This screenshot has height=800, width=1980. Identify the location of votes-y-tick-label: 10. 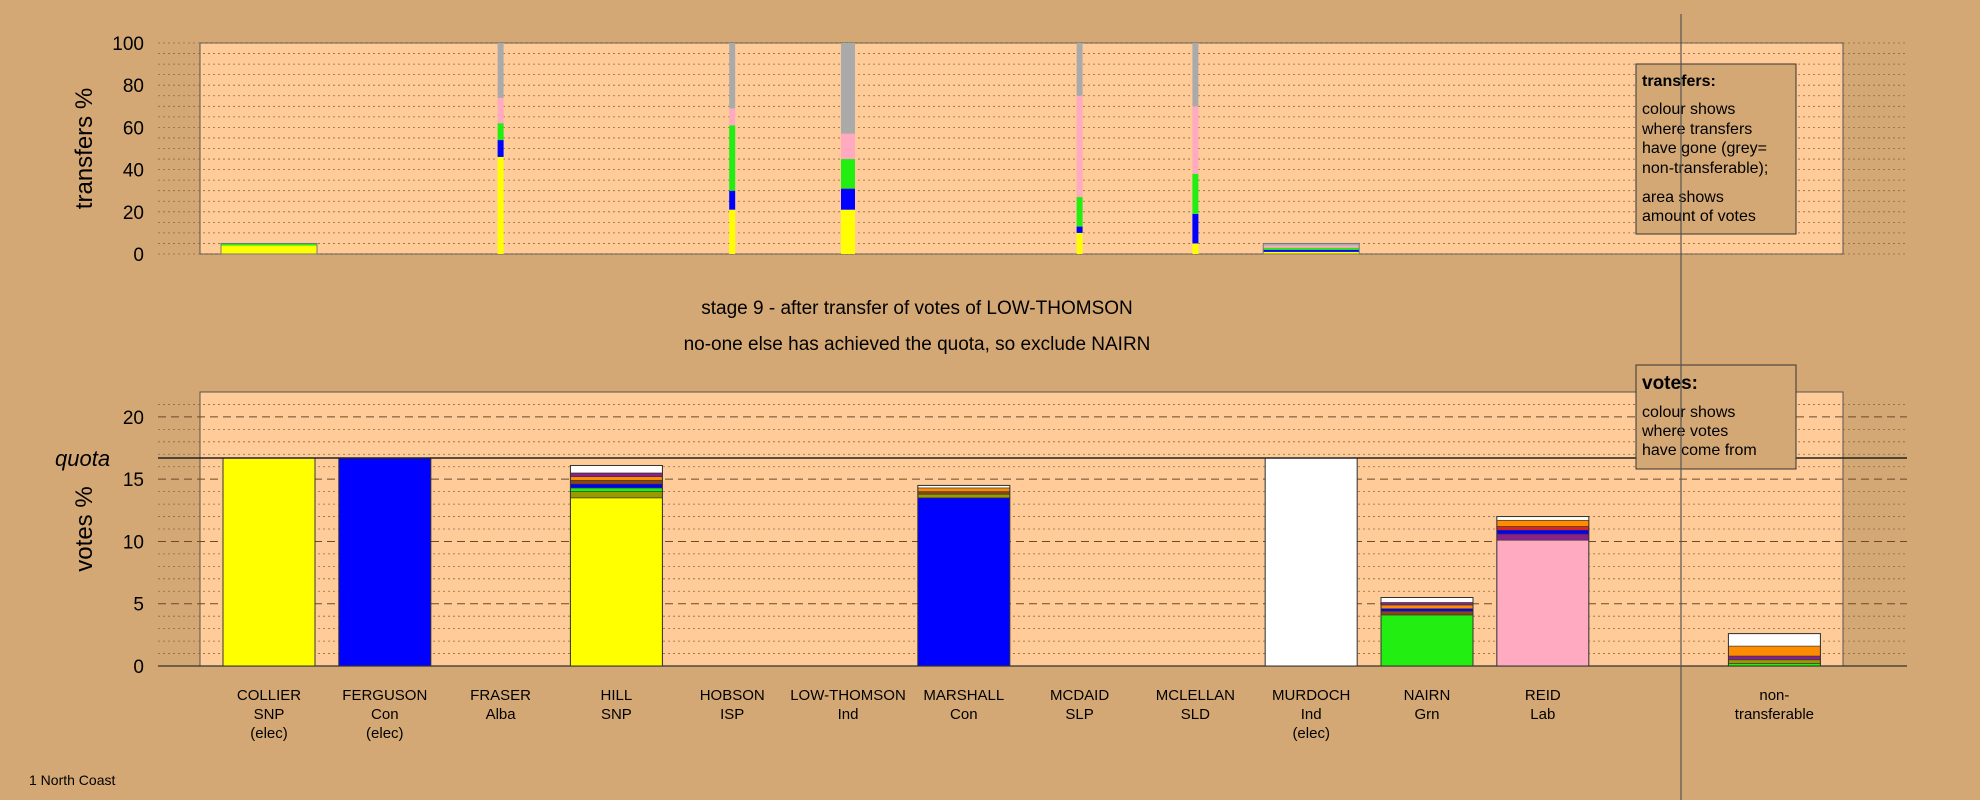
(133, 542).